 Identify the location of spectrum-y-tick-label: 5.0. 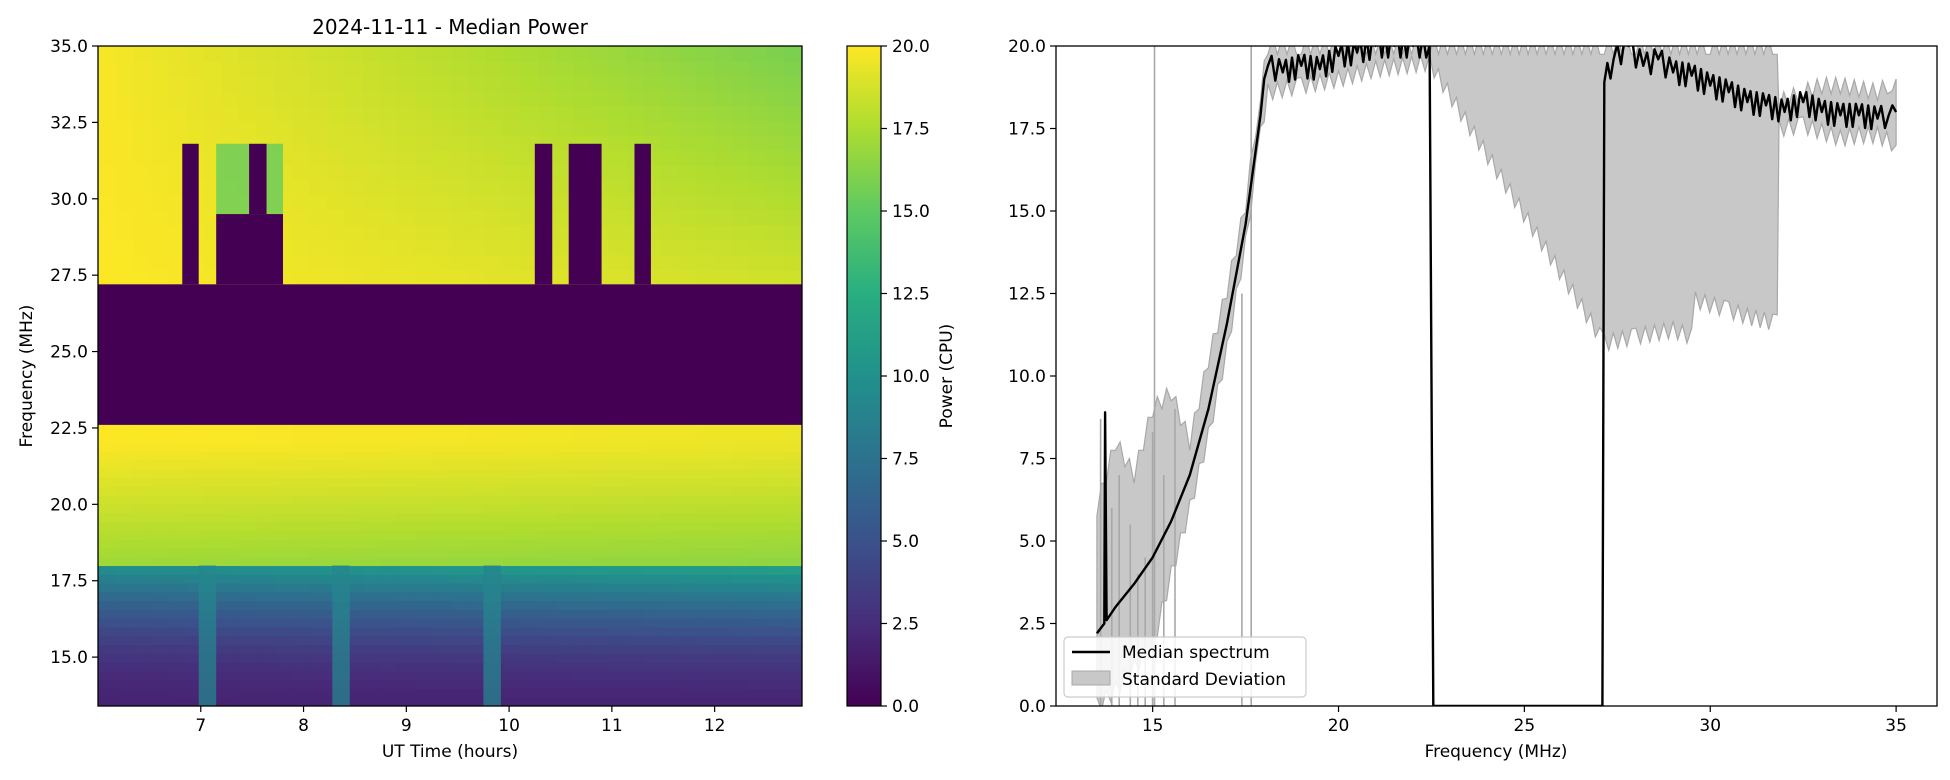
(1032, 542).